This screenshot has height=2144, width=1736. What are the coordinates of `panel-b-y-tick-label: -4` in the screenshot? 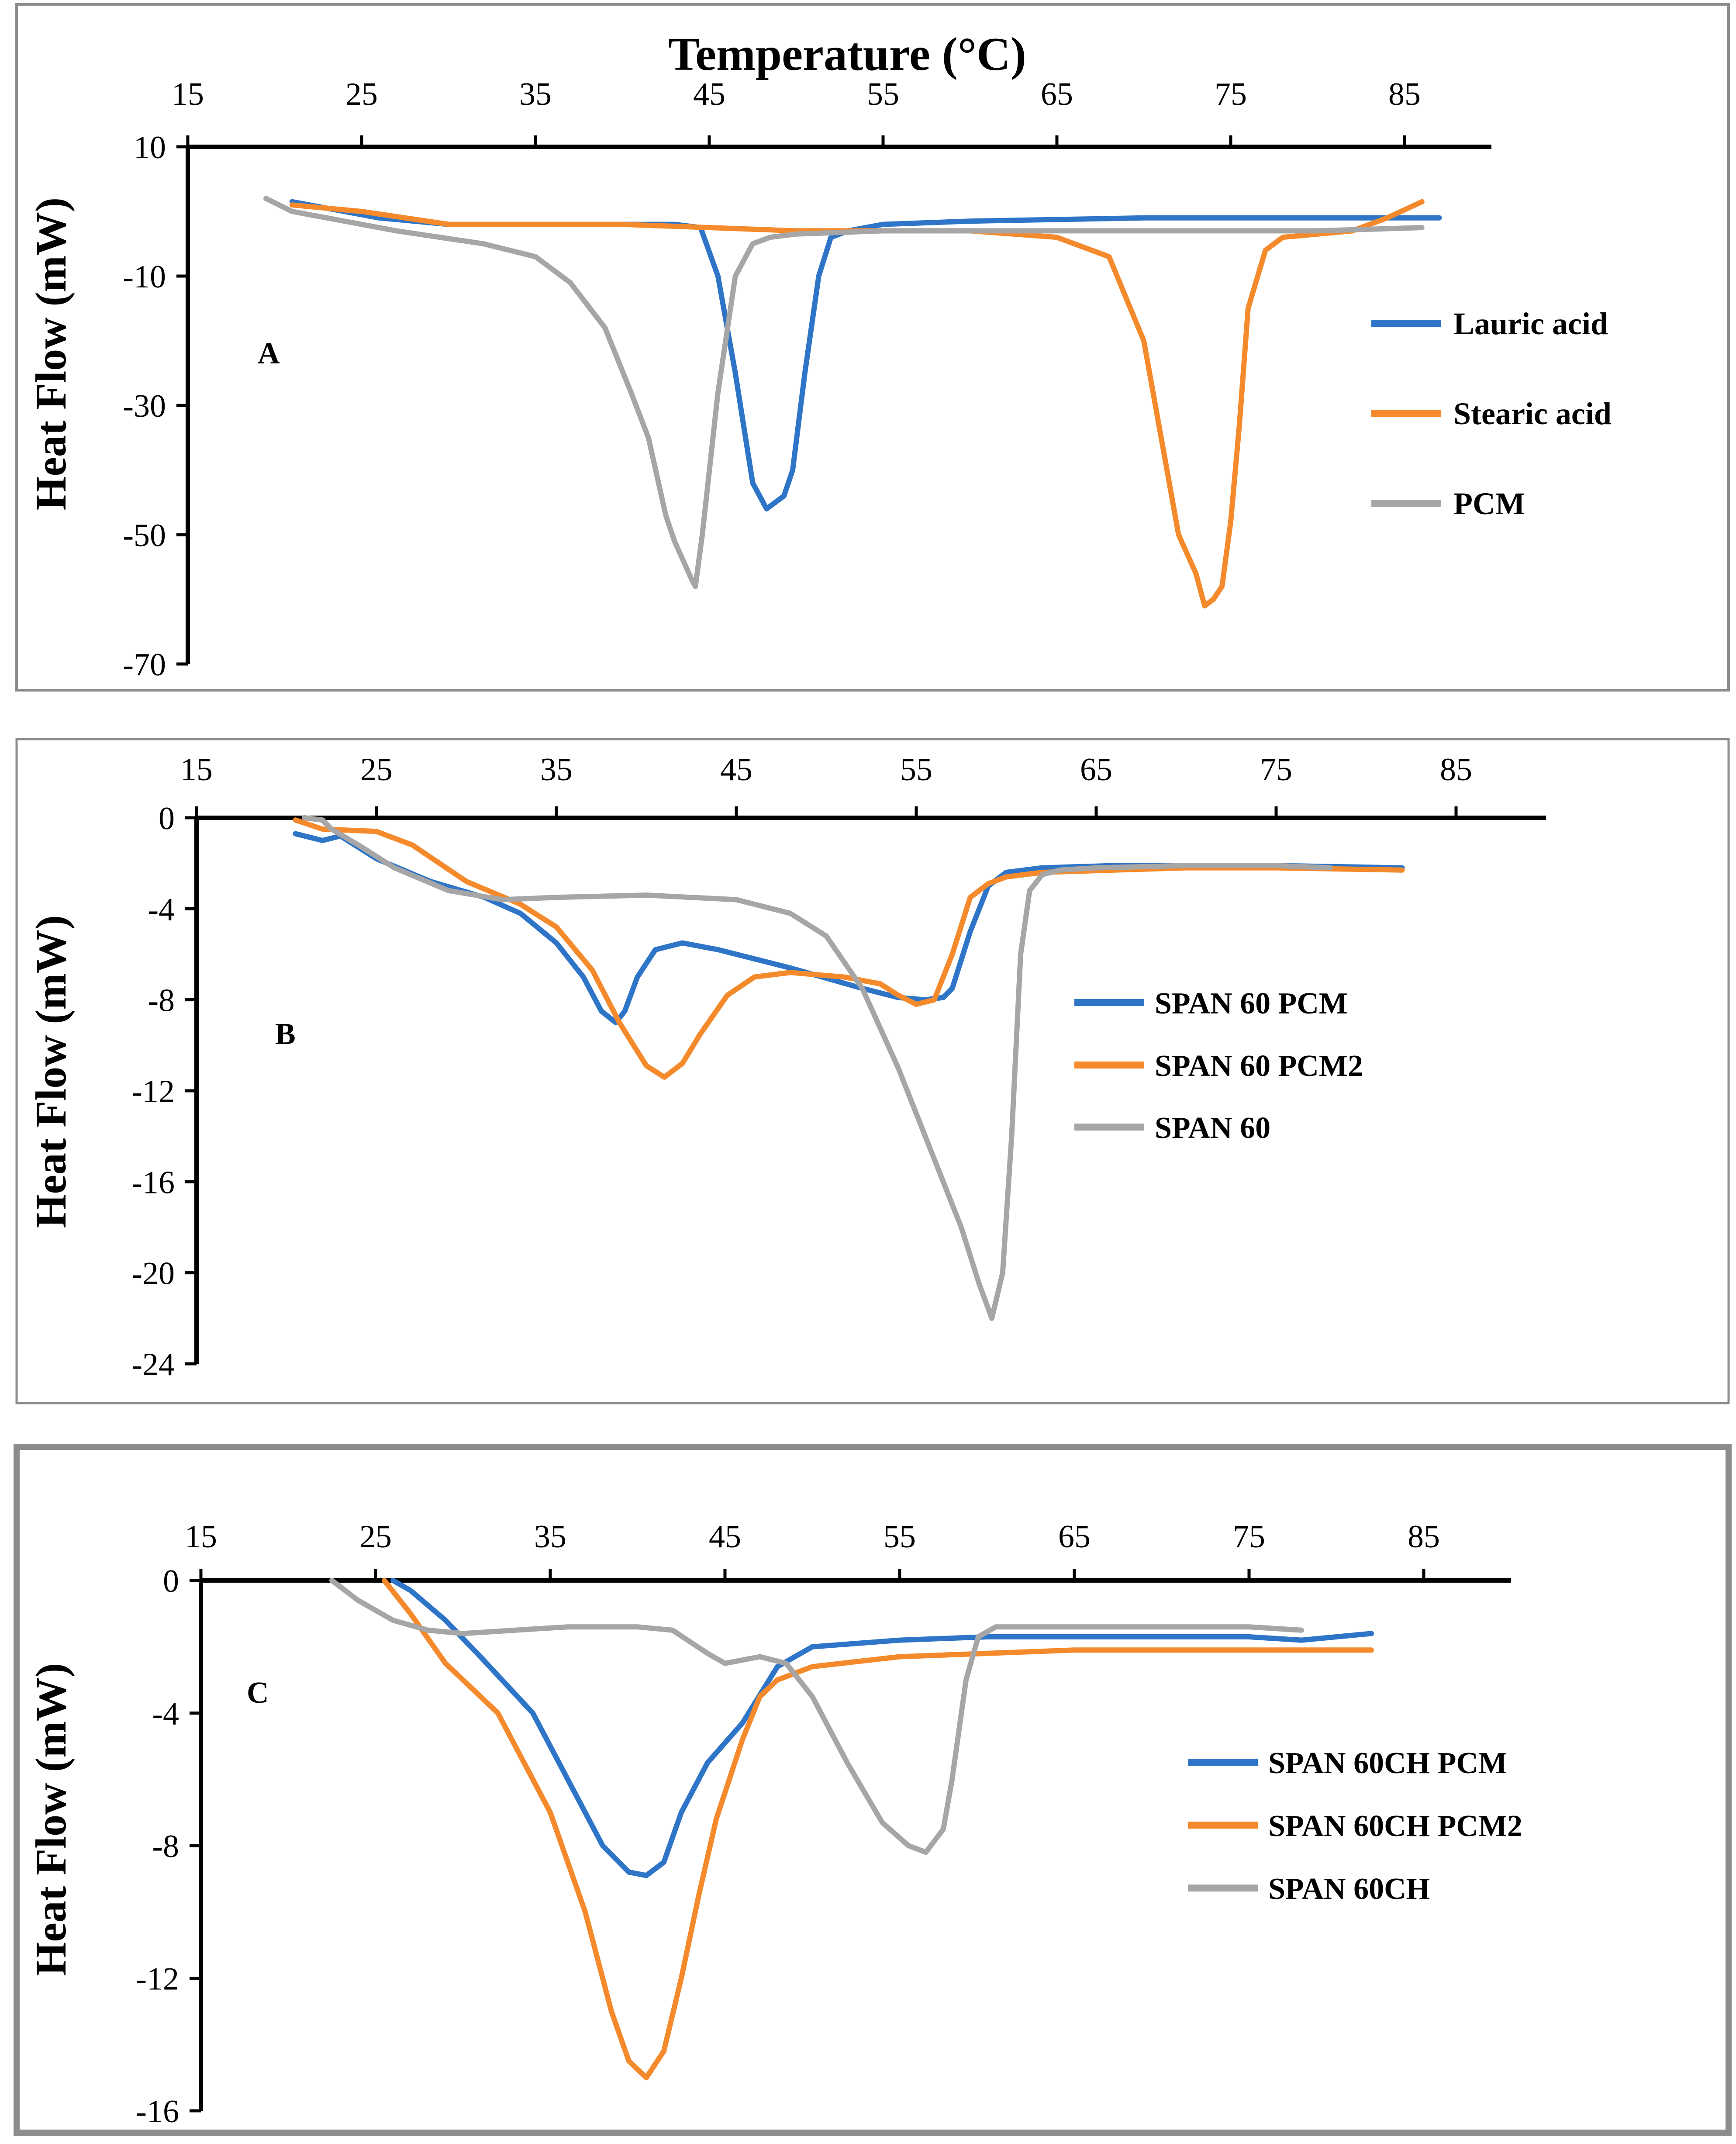 It's located at (162, 909).